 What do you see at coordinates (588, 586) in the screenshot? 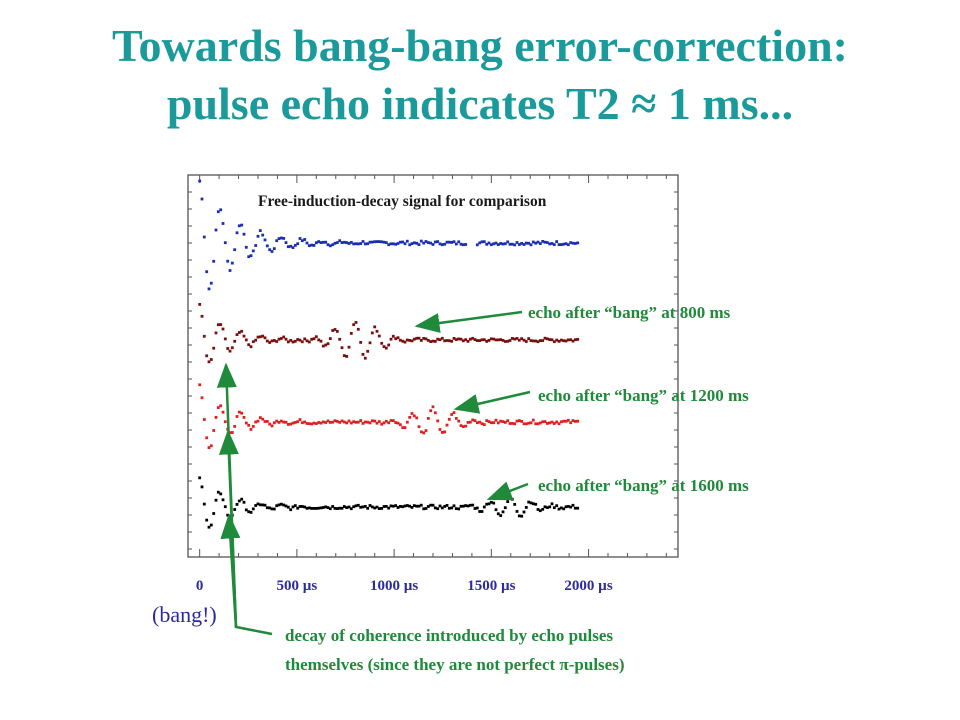
I see `x-tick-label: 2000 µs` at bounding box center [588, 586].